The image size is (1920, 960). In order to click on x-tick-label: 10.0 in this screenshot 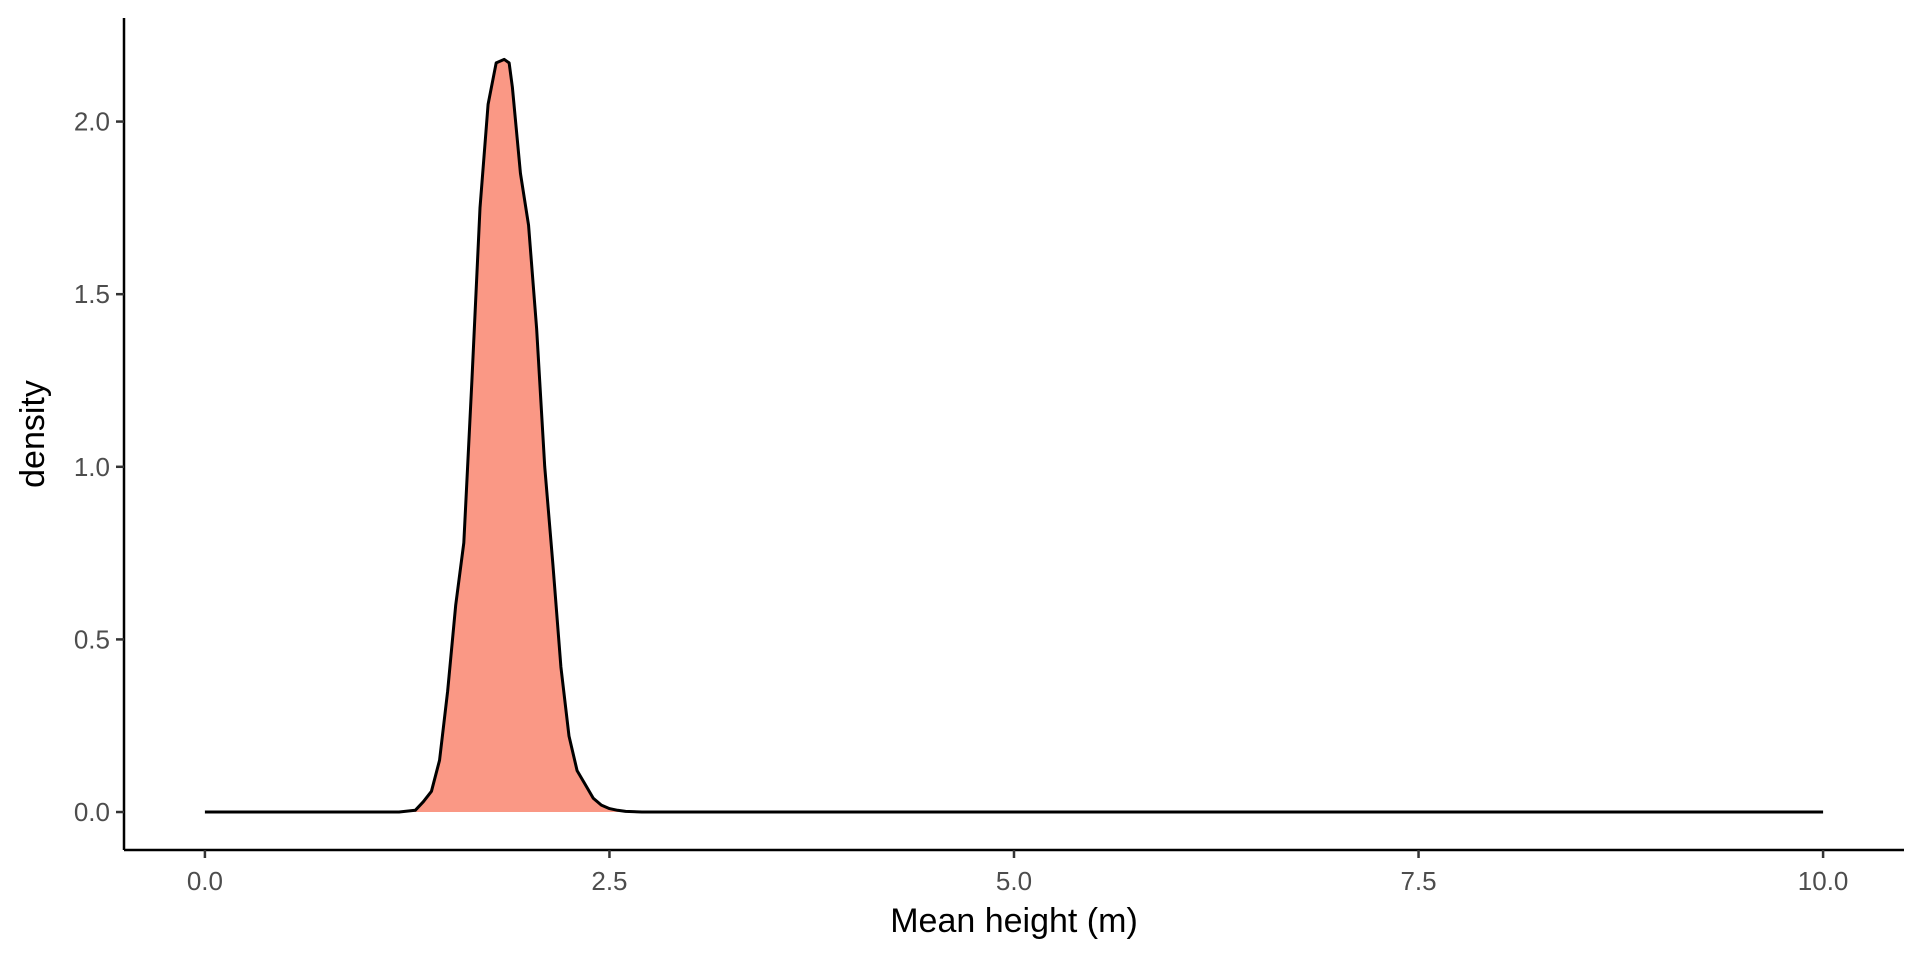, I will do `click(1823, 881)`.